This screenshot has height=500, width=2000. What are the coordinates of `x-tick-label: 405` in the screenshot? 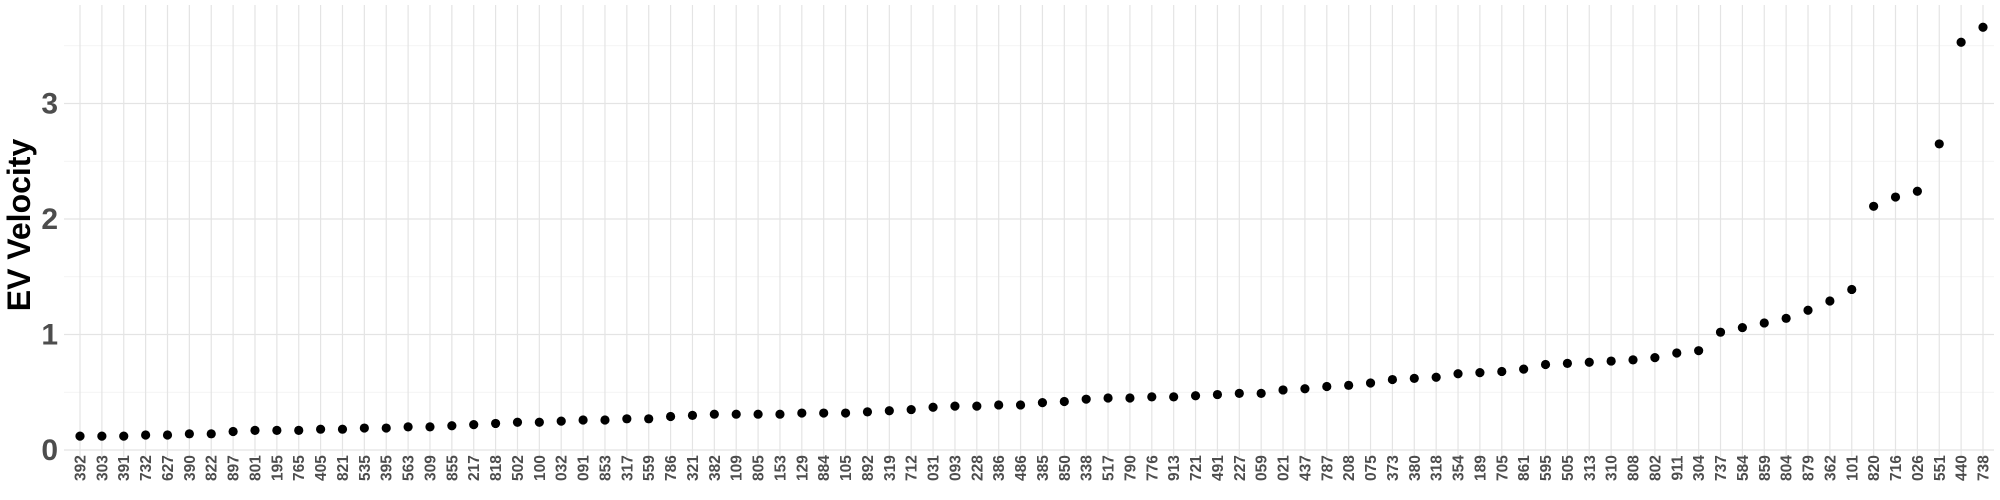 It's located at (321, 468).